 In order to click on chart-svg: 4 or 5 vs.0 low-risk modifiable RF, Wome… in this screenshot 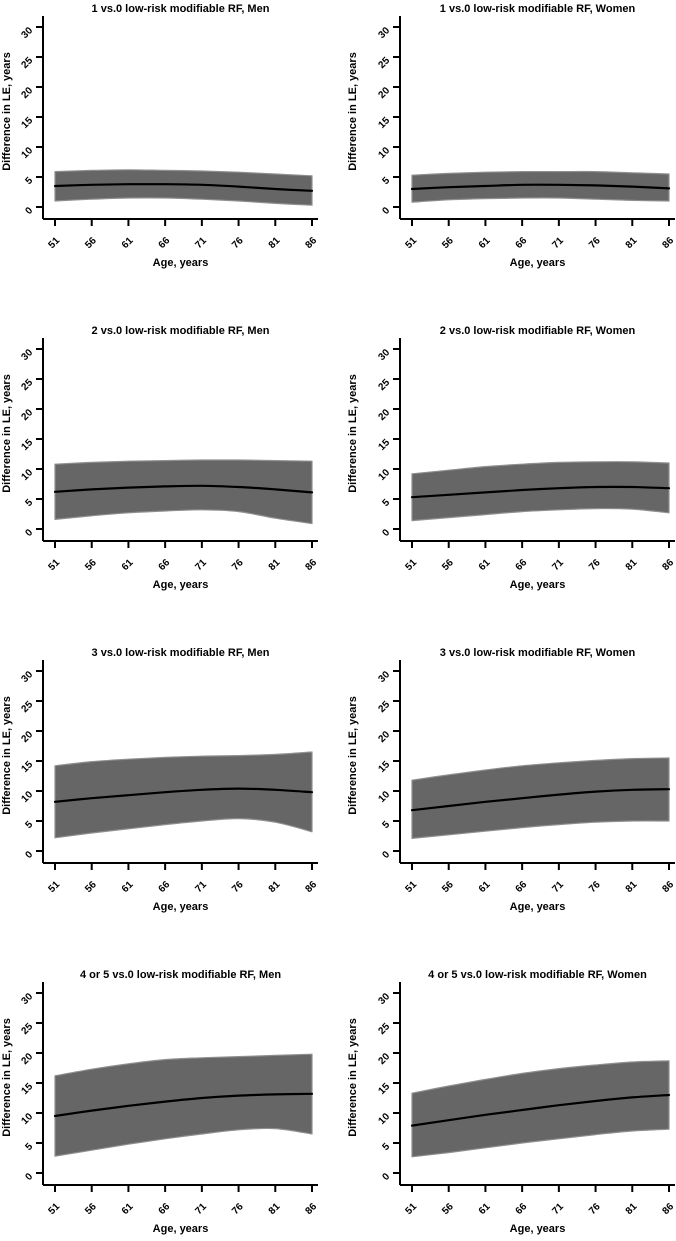, I will do `click(511, 1102)`.